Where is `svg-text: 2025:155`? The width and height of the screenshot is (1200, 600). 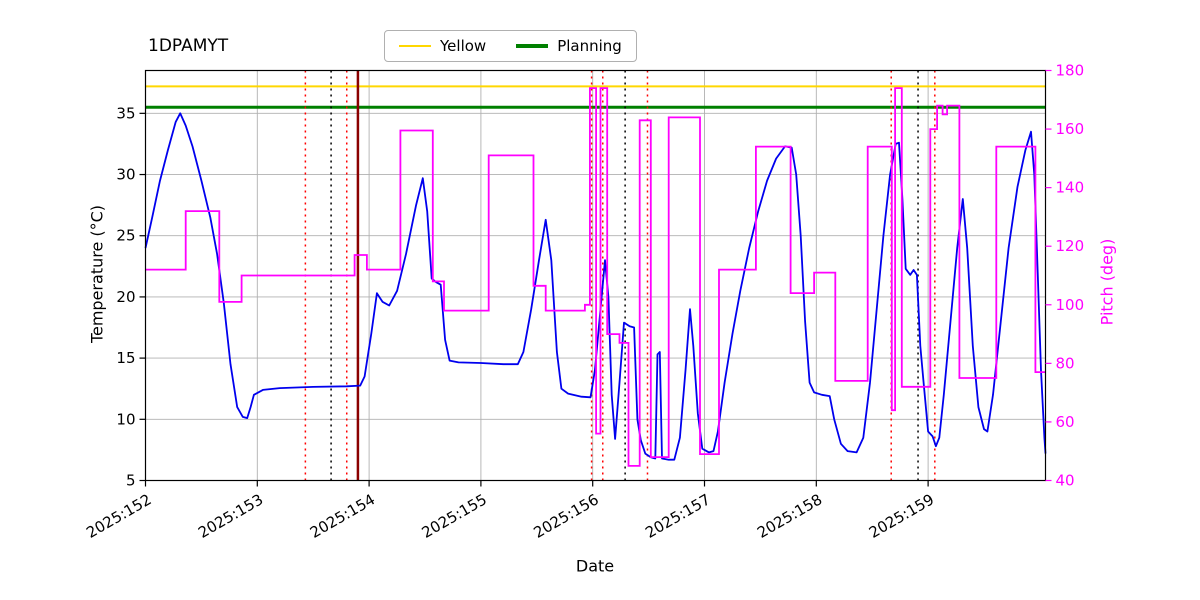
svg-text: 2025:155 is located at coordinates (454, 516).